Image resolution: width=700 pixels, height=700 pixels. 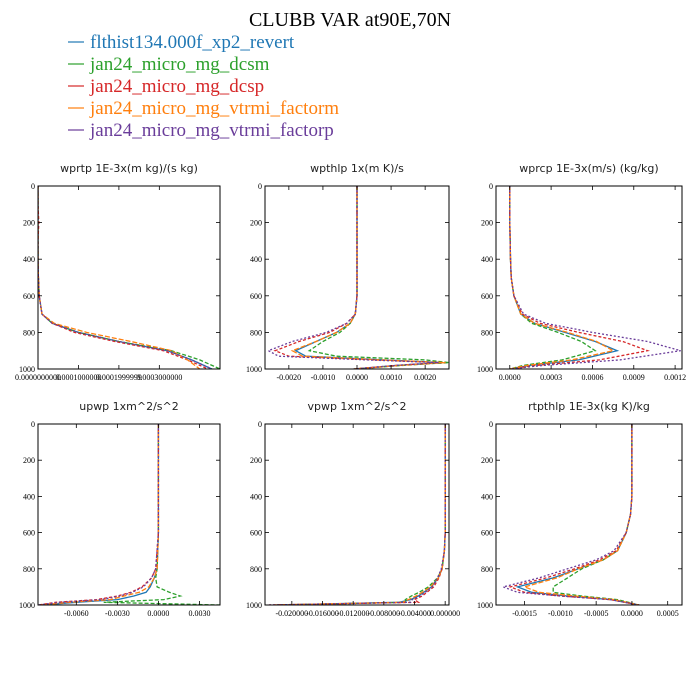 What do you see at coordinates (356, 406) in the screenshot?
I see `panel-title: vpwp 1xm^2/s^2` at bounding box center [356, 406].